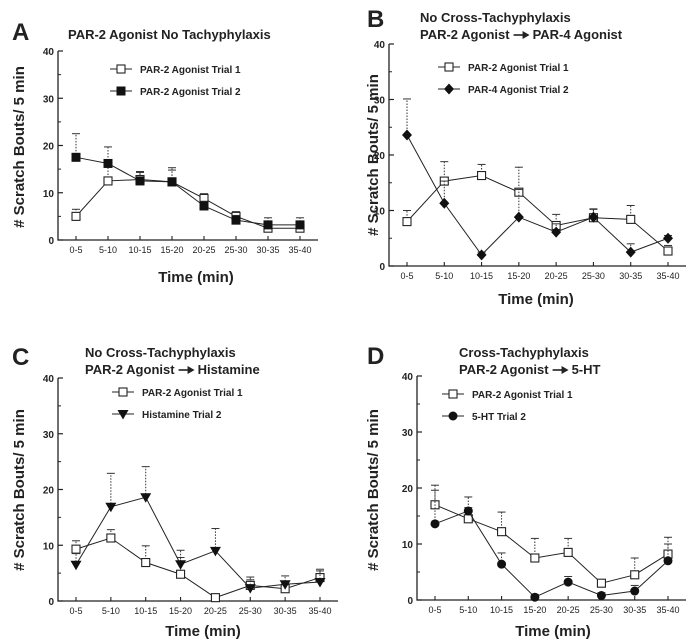 This screenshot has height=641, width=696. I want to click on chart-title: PAR-2 Agonist No Tachyphylaxis, so click(169, 34).